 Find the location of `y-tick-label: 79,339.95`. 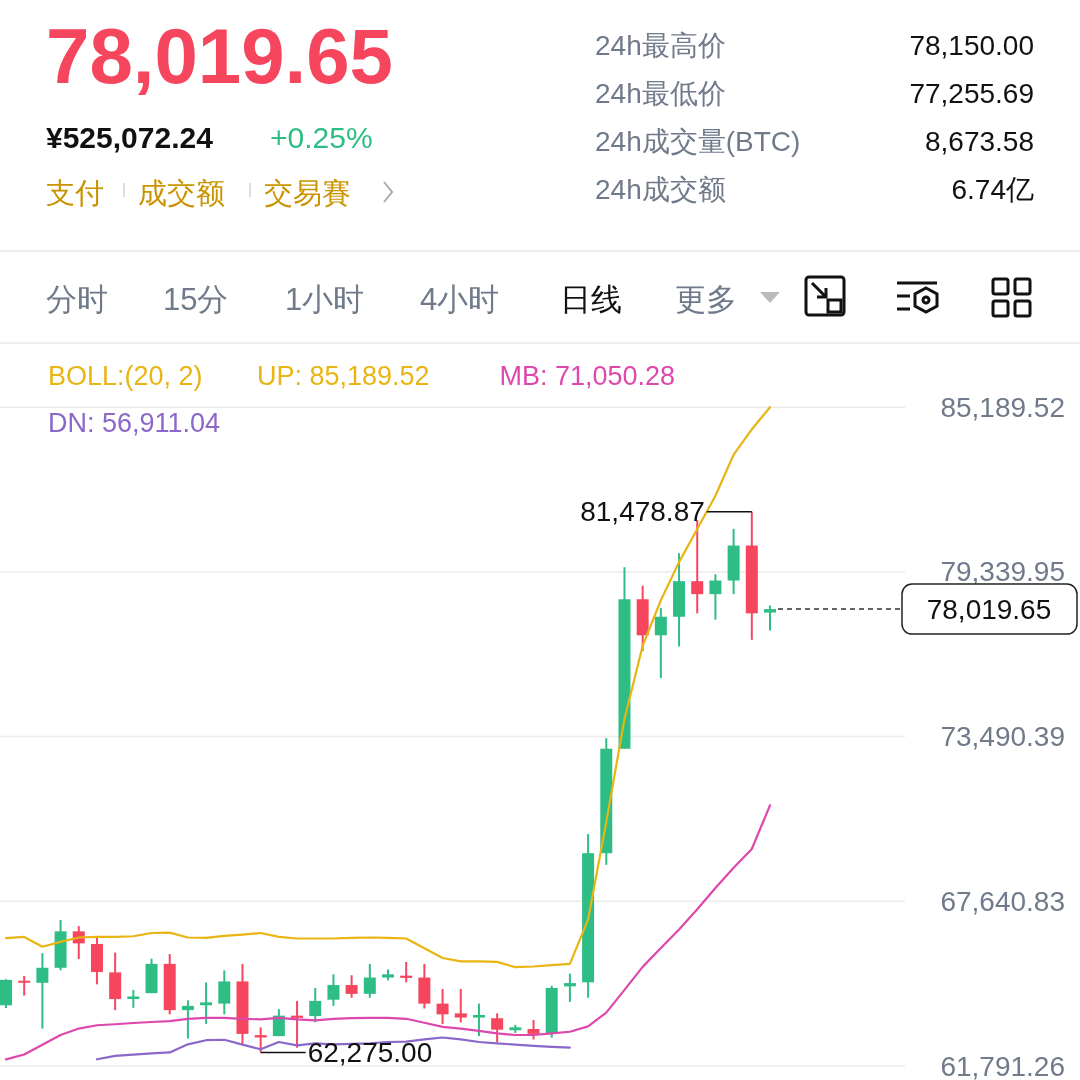

y-tick-label: 79,339.95 is located at coordinates (1002, 572).